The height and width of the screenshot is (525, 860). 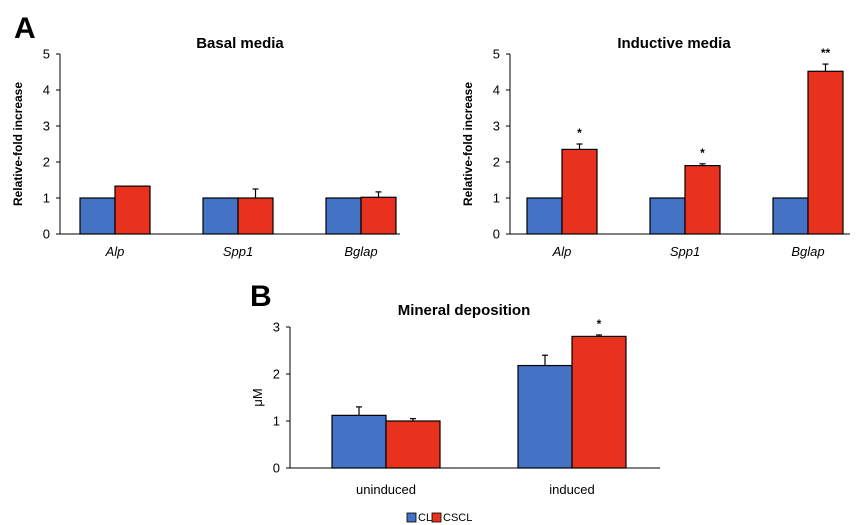 I want to click on mineral-bar-cl-uninduced, so click(x=359, y=441).